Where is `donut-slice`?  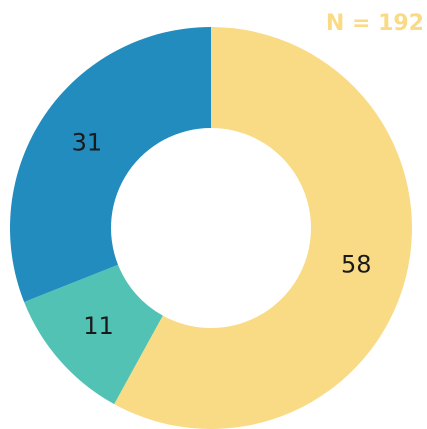
donut-slice is located at coordinates (93, 334).